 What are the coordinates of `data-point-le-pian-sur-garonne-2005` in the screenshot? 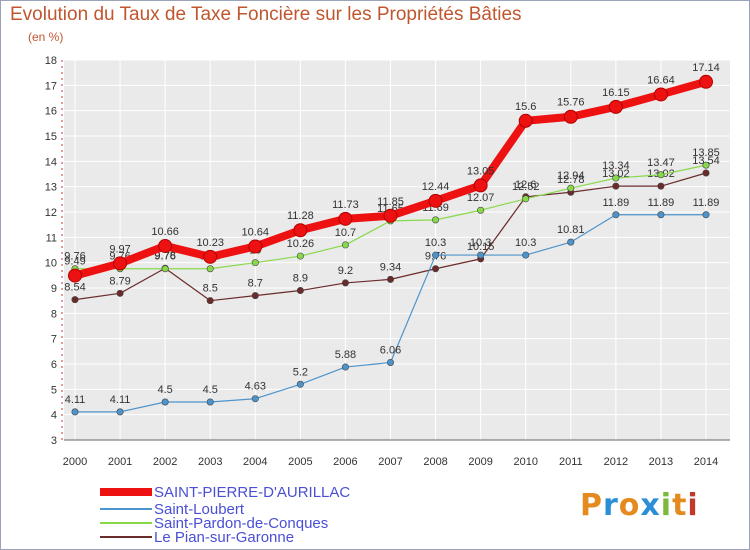 It's located at (300, 291).